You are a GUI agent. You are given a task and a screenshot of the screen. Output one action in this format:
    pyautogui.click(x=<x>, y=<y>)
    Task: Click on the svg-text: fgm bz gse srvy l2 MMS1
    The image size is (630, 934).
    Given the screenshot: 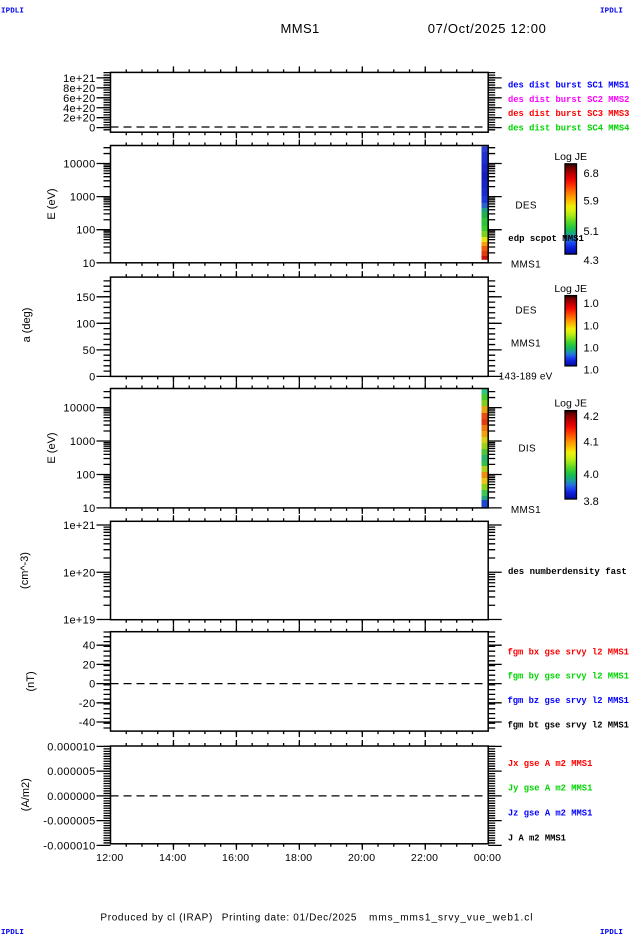 What is the action you would take?
    pyautogui.click(x=568, y=701)
    